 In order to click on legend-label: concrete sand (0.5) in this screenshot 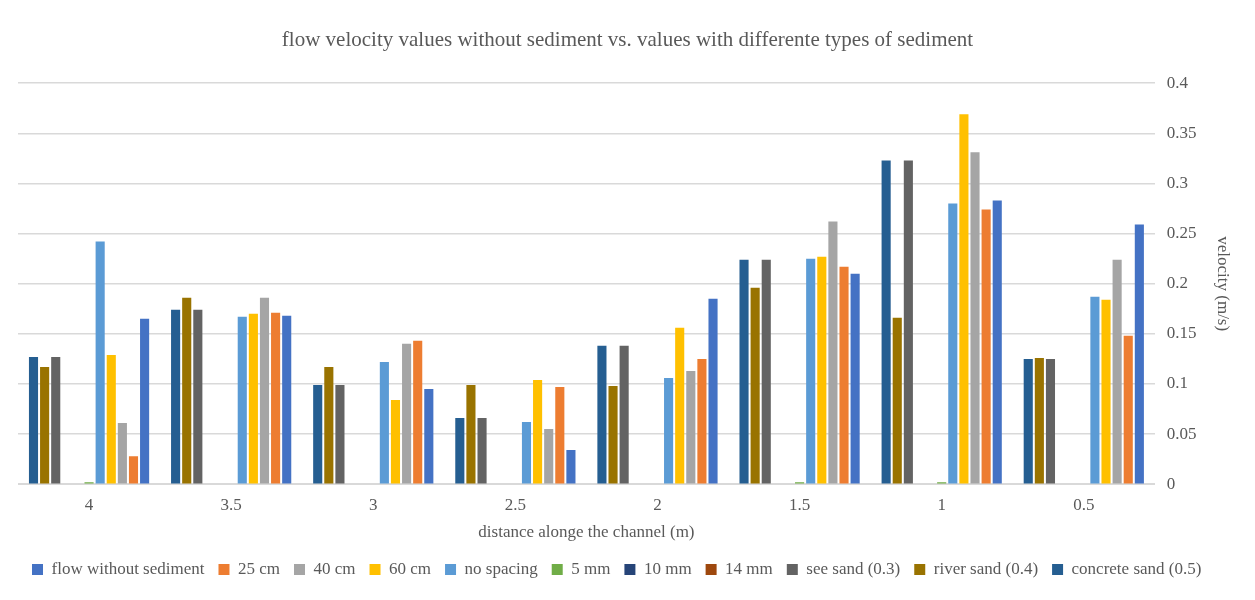, I will do `click(1136, 568)`.